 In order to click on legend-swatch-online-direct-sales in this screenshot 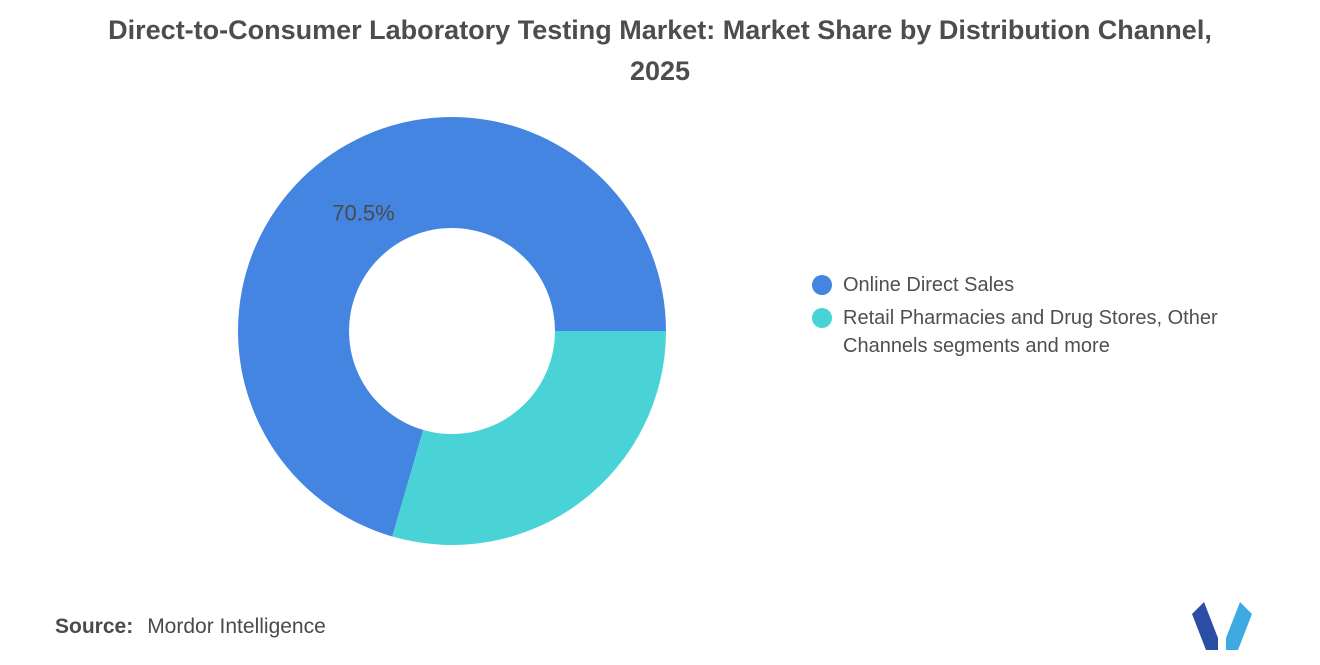, I will do `click(822, 285)`.